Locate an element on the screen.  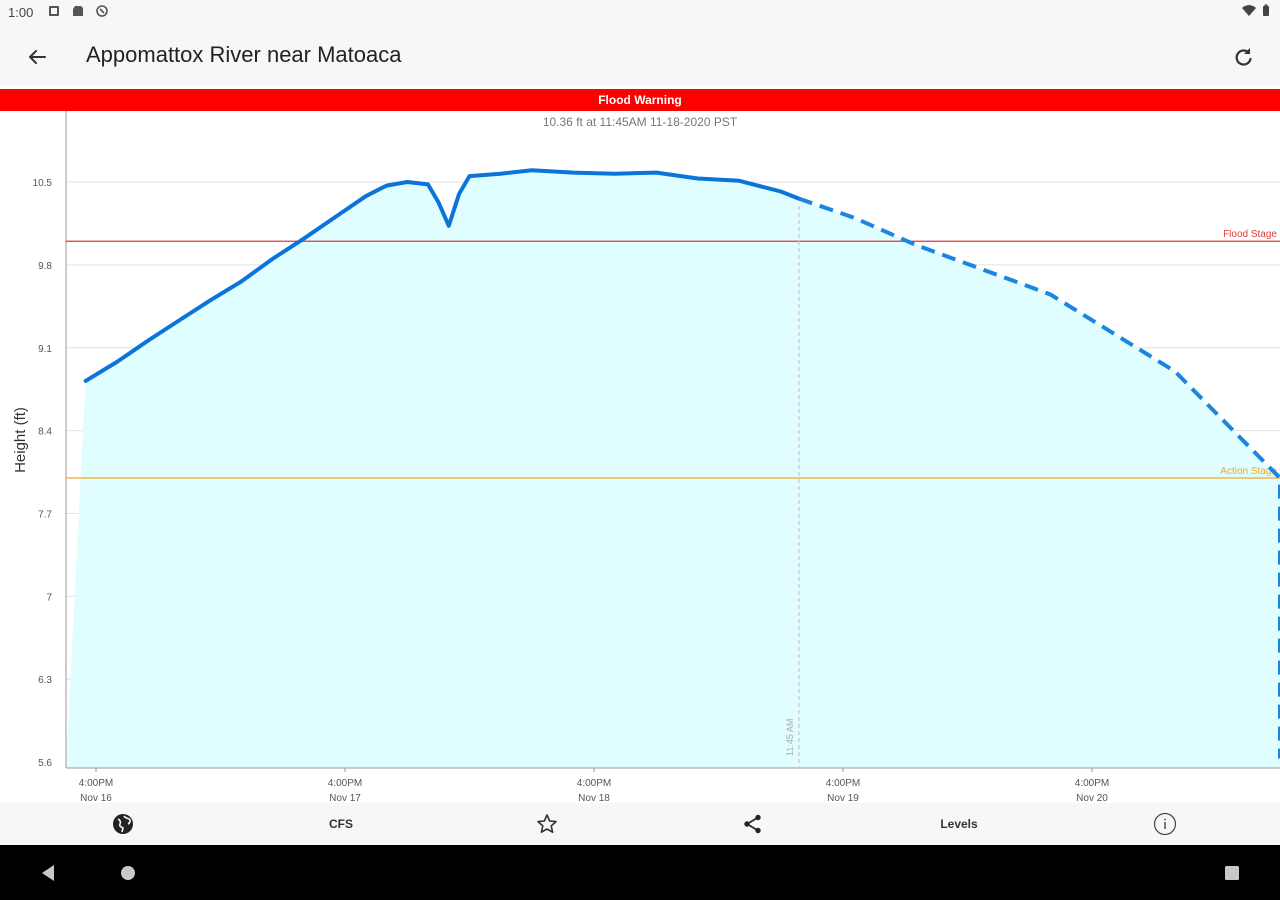
levels-button: Levels is located at coordinates (959, 824).